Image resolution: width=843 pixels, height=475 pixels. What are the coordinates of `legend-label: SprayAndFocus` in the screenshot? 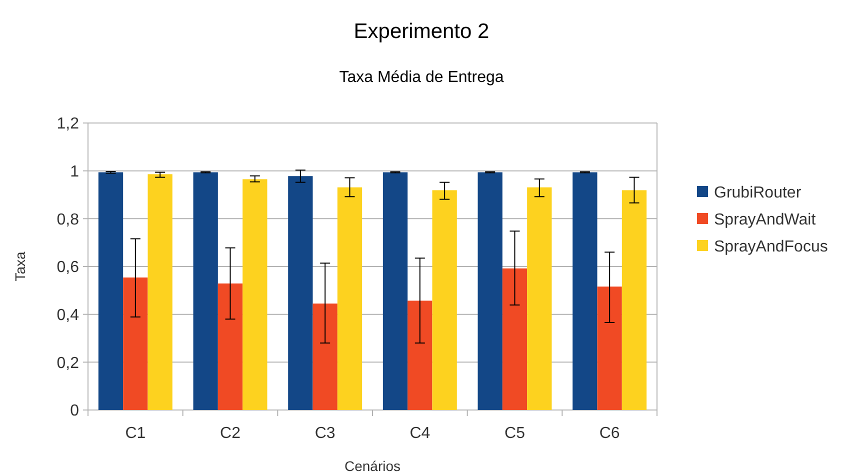 It's located at (771, 247).